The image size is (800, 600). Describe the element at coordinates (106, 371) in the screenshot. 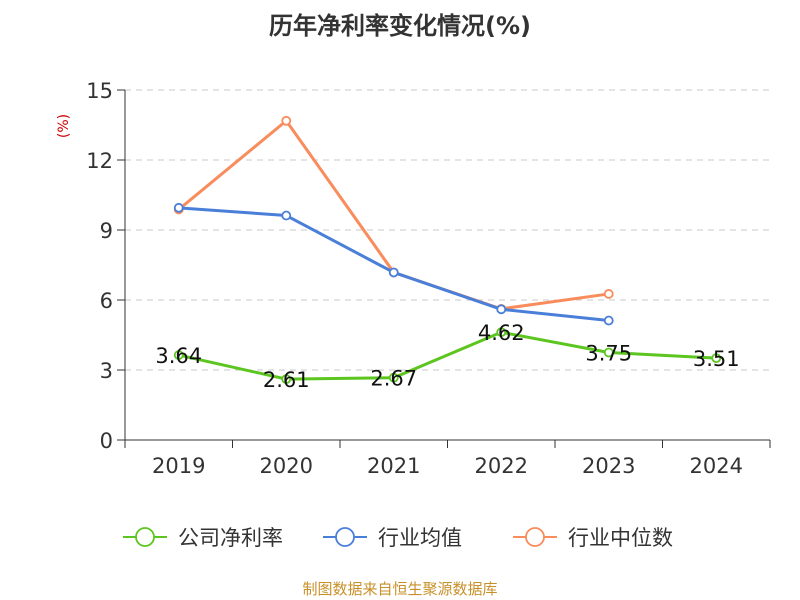

I see `y-tick-label: 3` at that location.